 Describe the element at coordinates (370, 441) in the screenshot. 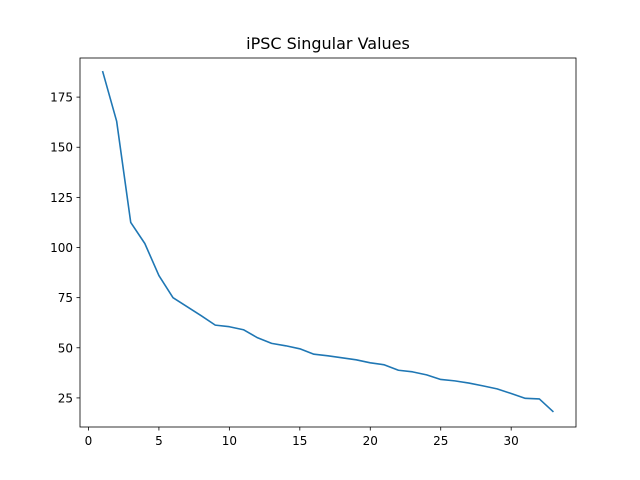

I see `x-tick-label: 20` at that location.